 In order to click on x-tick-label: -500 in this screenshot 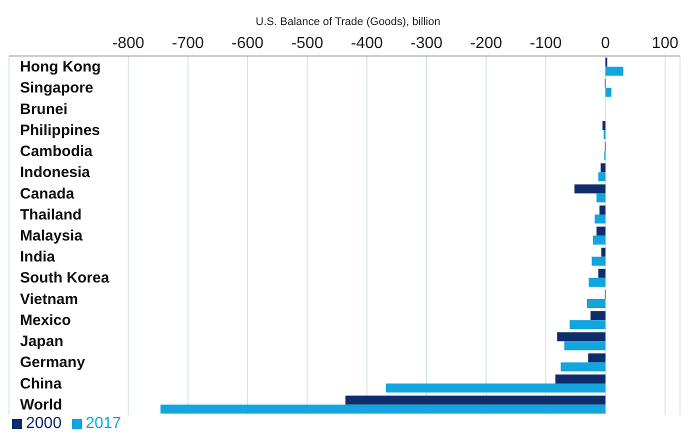, I will do `click(307, 43)`.